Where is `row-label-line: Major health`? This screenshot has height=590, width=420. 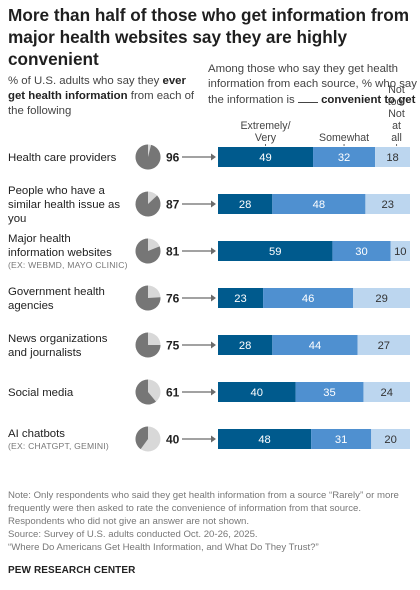
row-label-line: Major health is located at coordinates (39, 239).